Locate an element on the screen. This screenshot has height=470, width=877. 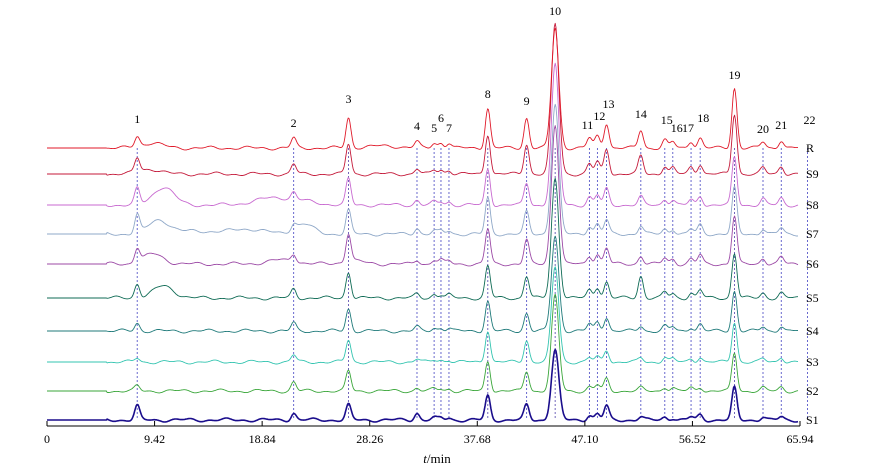
peak-label: 16 is located at coordinates (677, 128).